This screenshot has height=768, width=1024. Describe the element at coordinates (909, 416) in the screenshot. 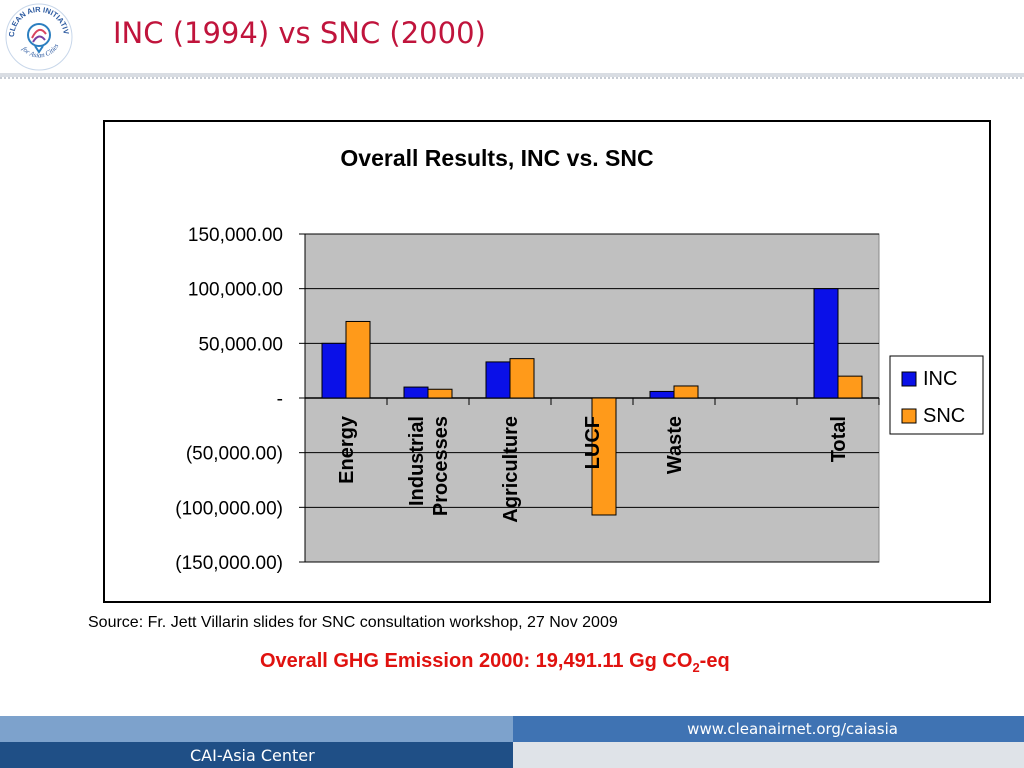

I see `legend-swatch-snc` at that location.